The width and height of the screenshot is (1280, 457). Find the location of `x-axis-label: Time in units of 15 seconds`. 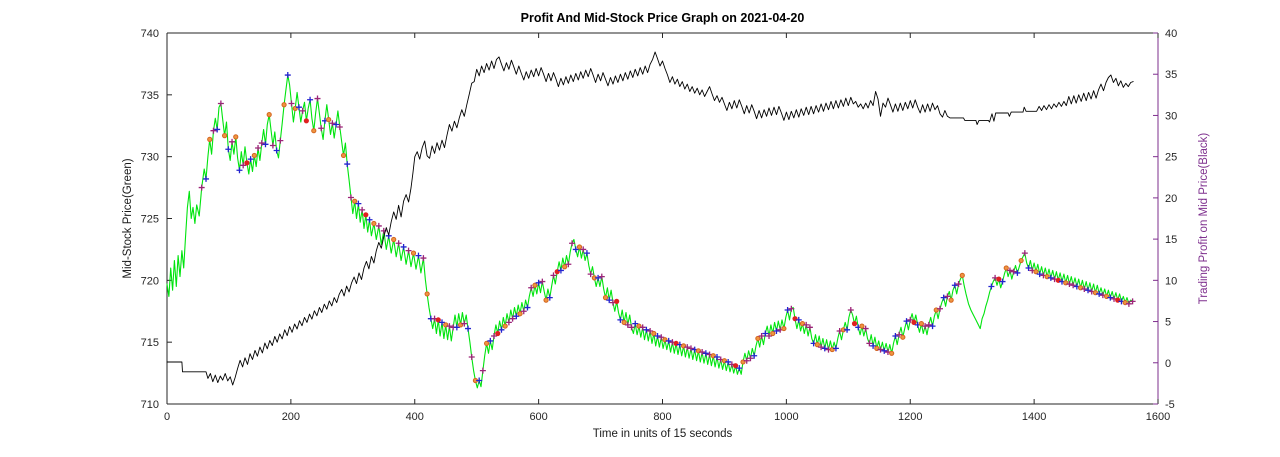

x-axis-label: Time in units of 15 seconds is located at coordinates (663, 434).